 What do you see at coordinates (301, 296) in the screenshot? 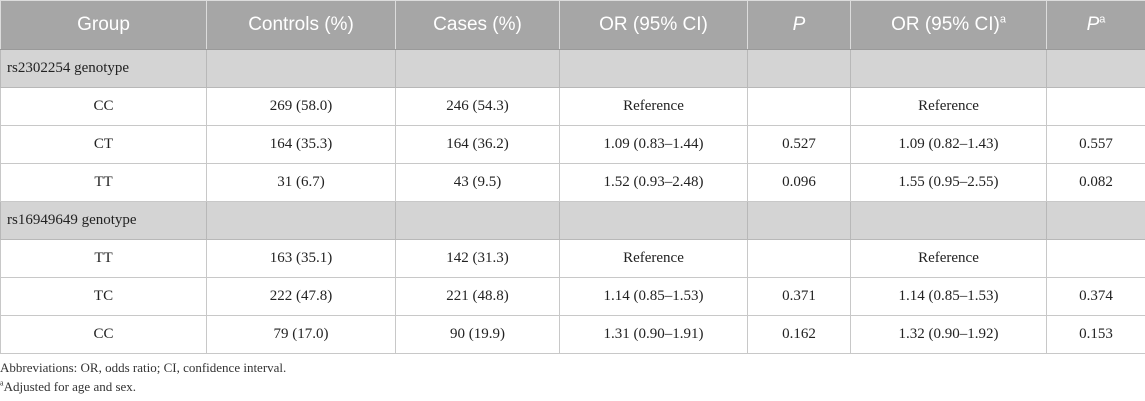
I see `controls-cell: 222 (47.8)` at bounding box center [301, 296].